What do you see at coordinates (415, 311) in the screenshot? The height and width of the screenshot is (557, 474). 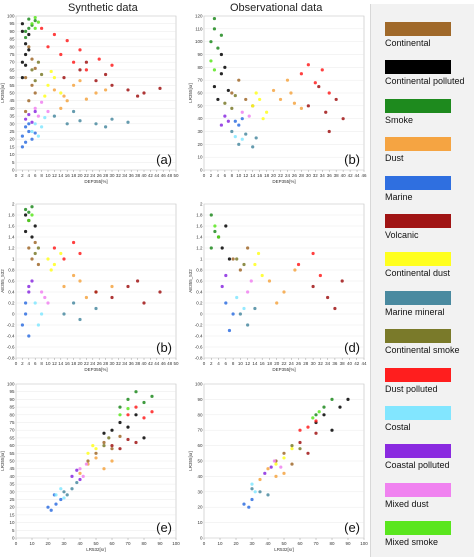 I see `legend-label: Marine mineral` at bounding box center [415, 311].